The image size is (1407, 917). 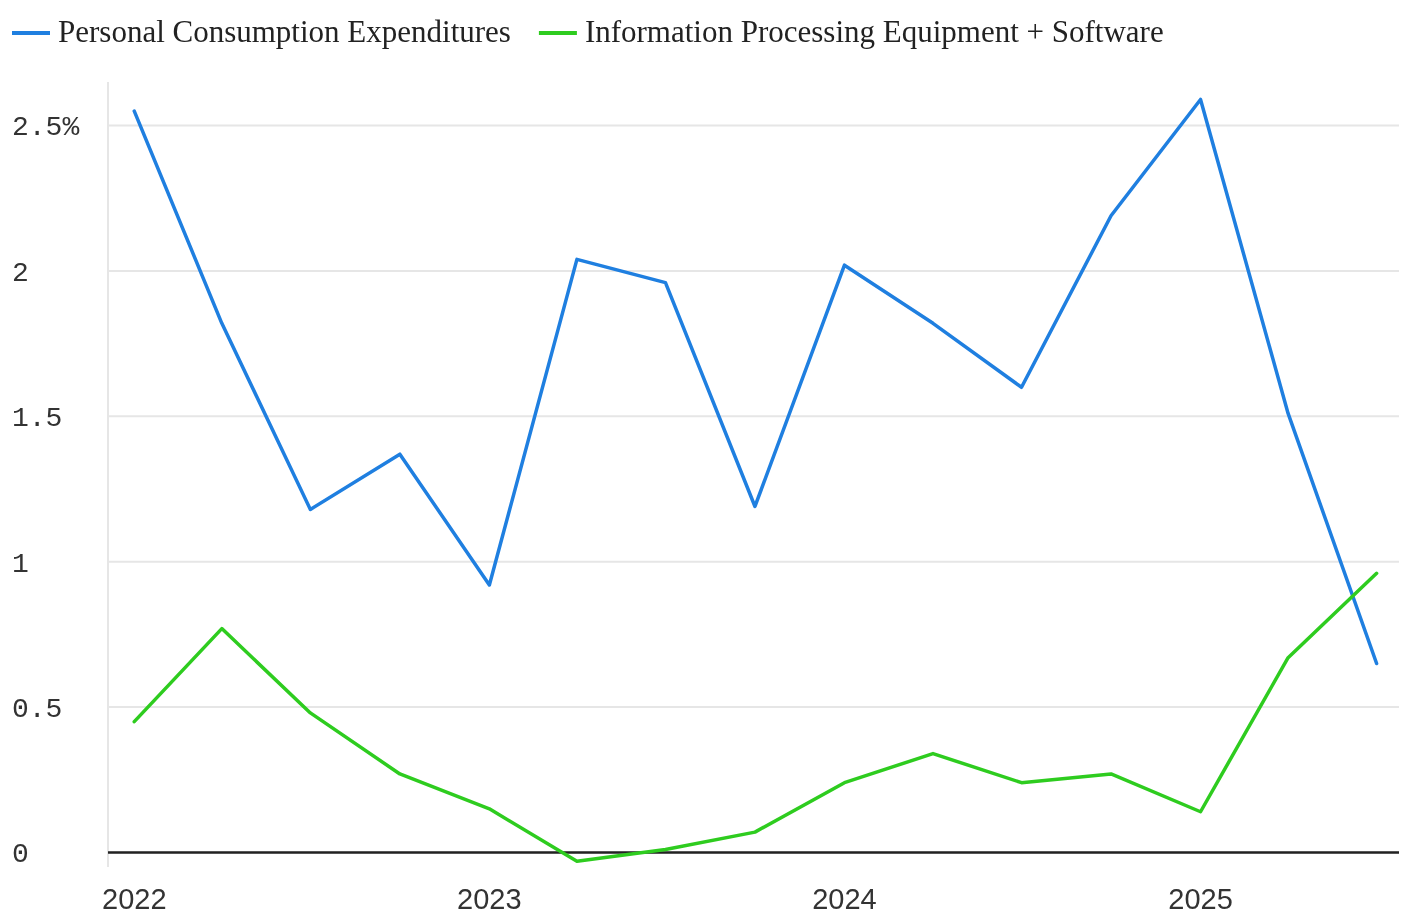 What do you see at coordinates (20, 273) in the screenshot?
I see `y-tick-label: 2` at bounding box center [20, 273].